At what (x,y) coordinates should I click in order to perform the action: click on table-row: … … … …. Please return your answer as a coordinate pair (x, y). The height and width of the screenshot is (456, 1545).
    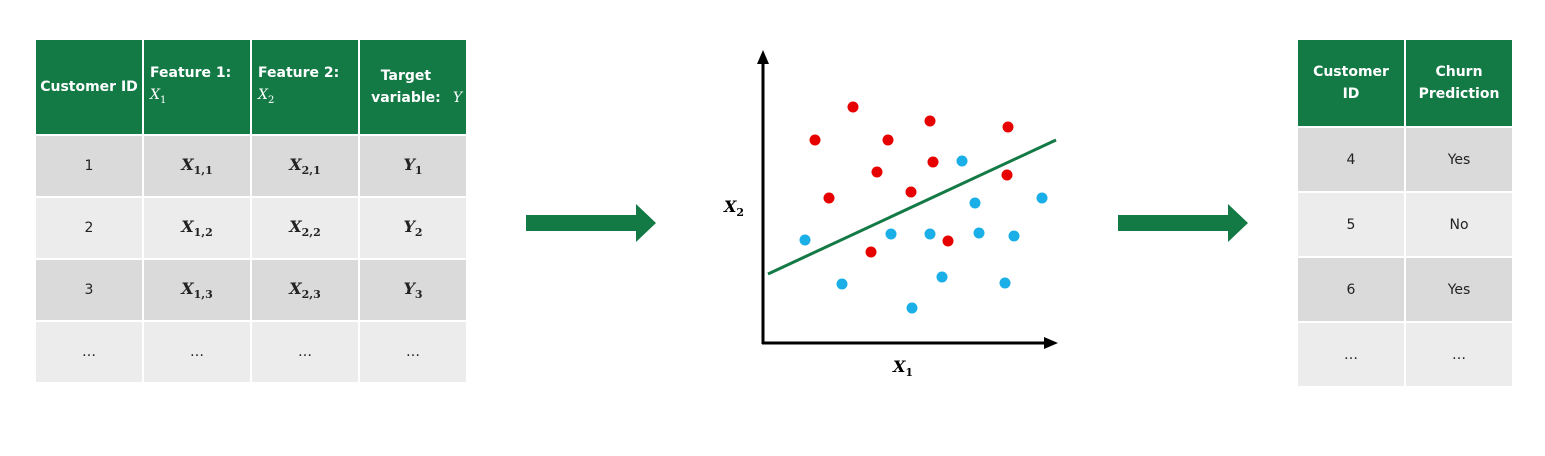
    Looking at the image, I should click on (251, 352).